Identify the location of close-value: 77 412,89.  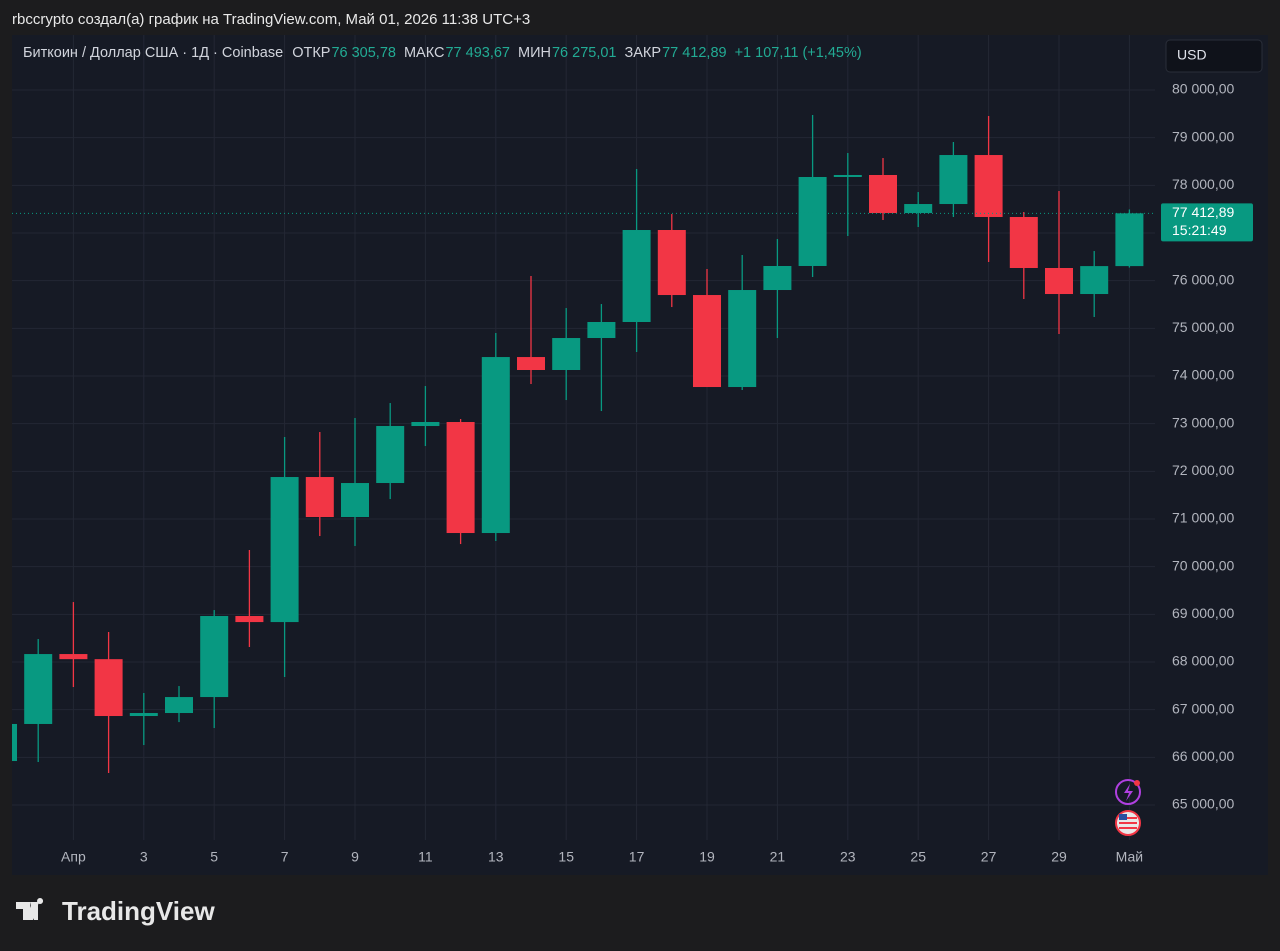
(694, 53).